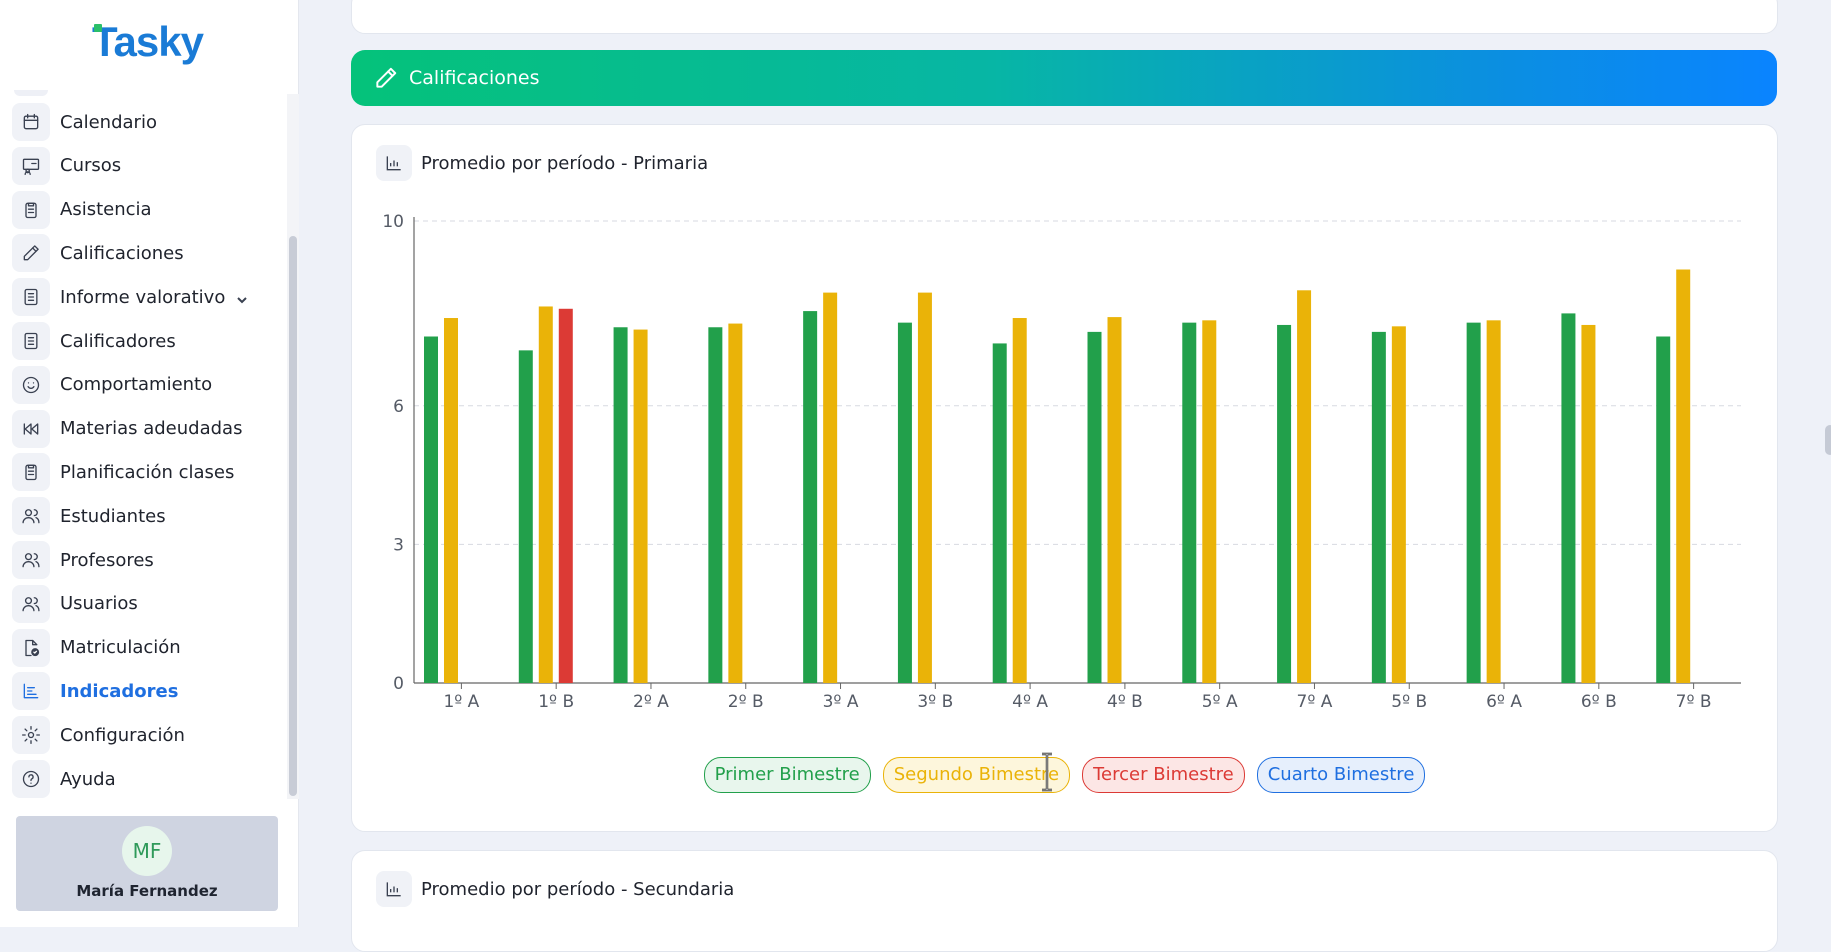  Describe the element at coordinates (1694, 702) in the screenshot. I see `x-tick-label: 7º B` at that location.